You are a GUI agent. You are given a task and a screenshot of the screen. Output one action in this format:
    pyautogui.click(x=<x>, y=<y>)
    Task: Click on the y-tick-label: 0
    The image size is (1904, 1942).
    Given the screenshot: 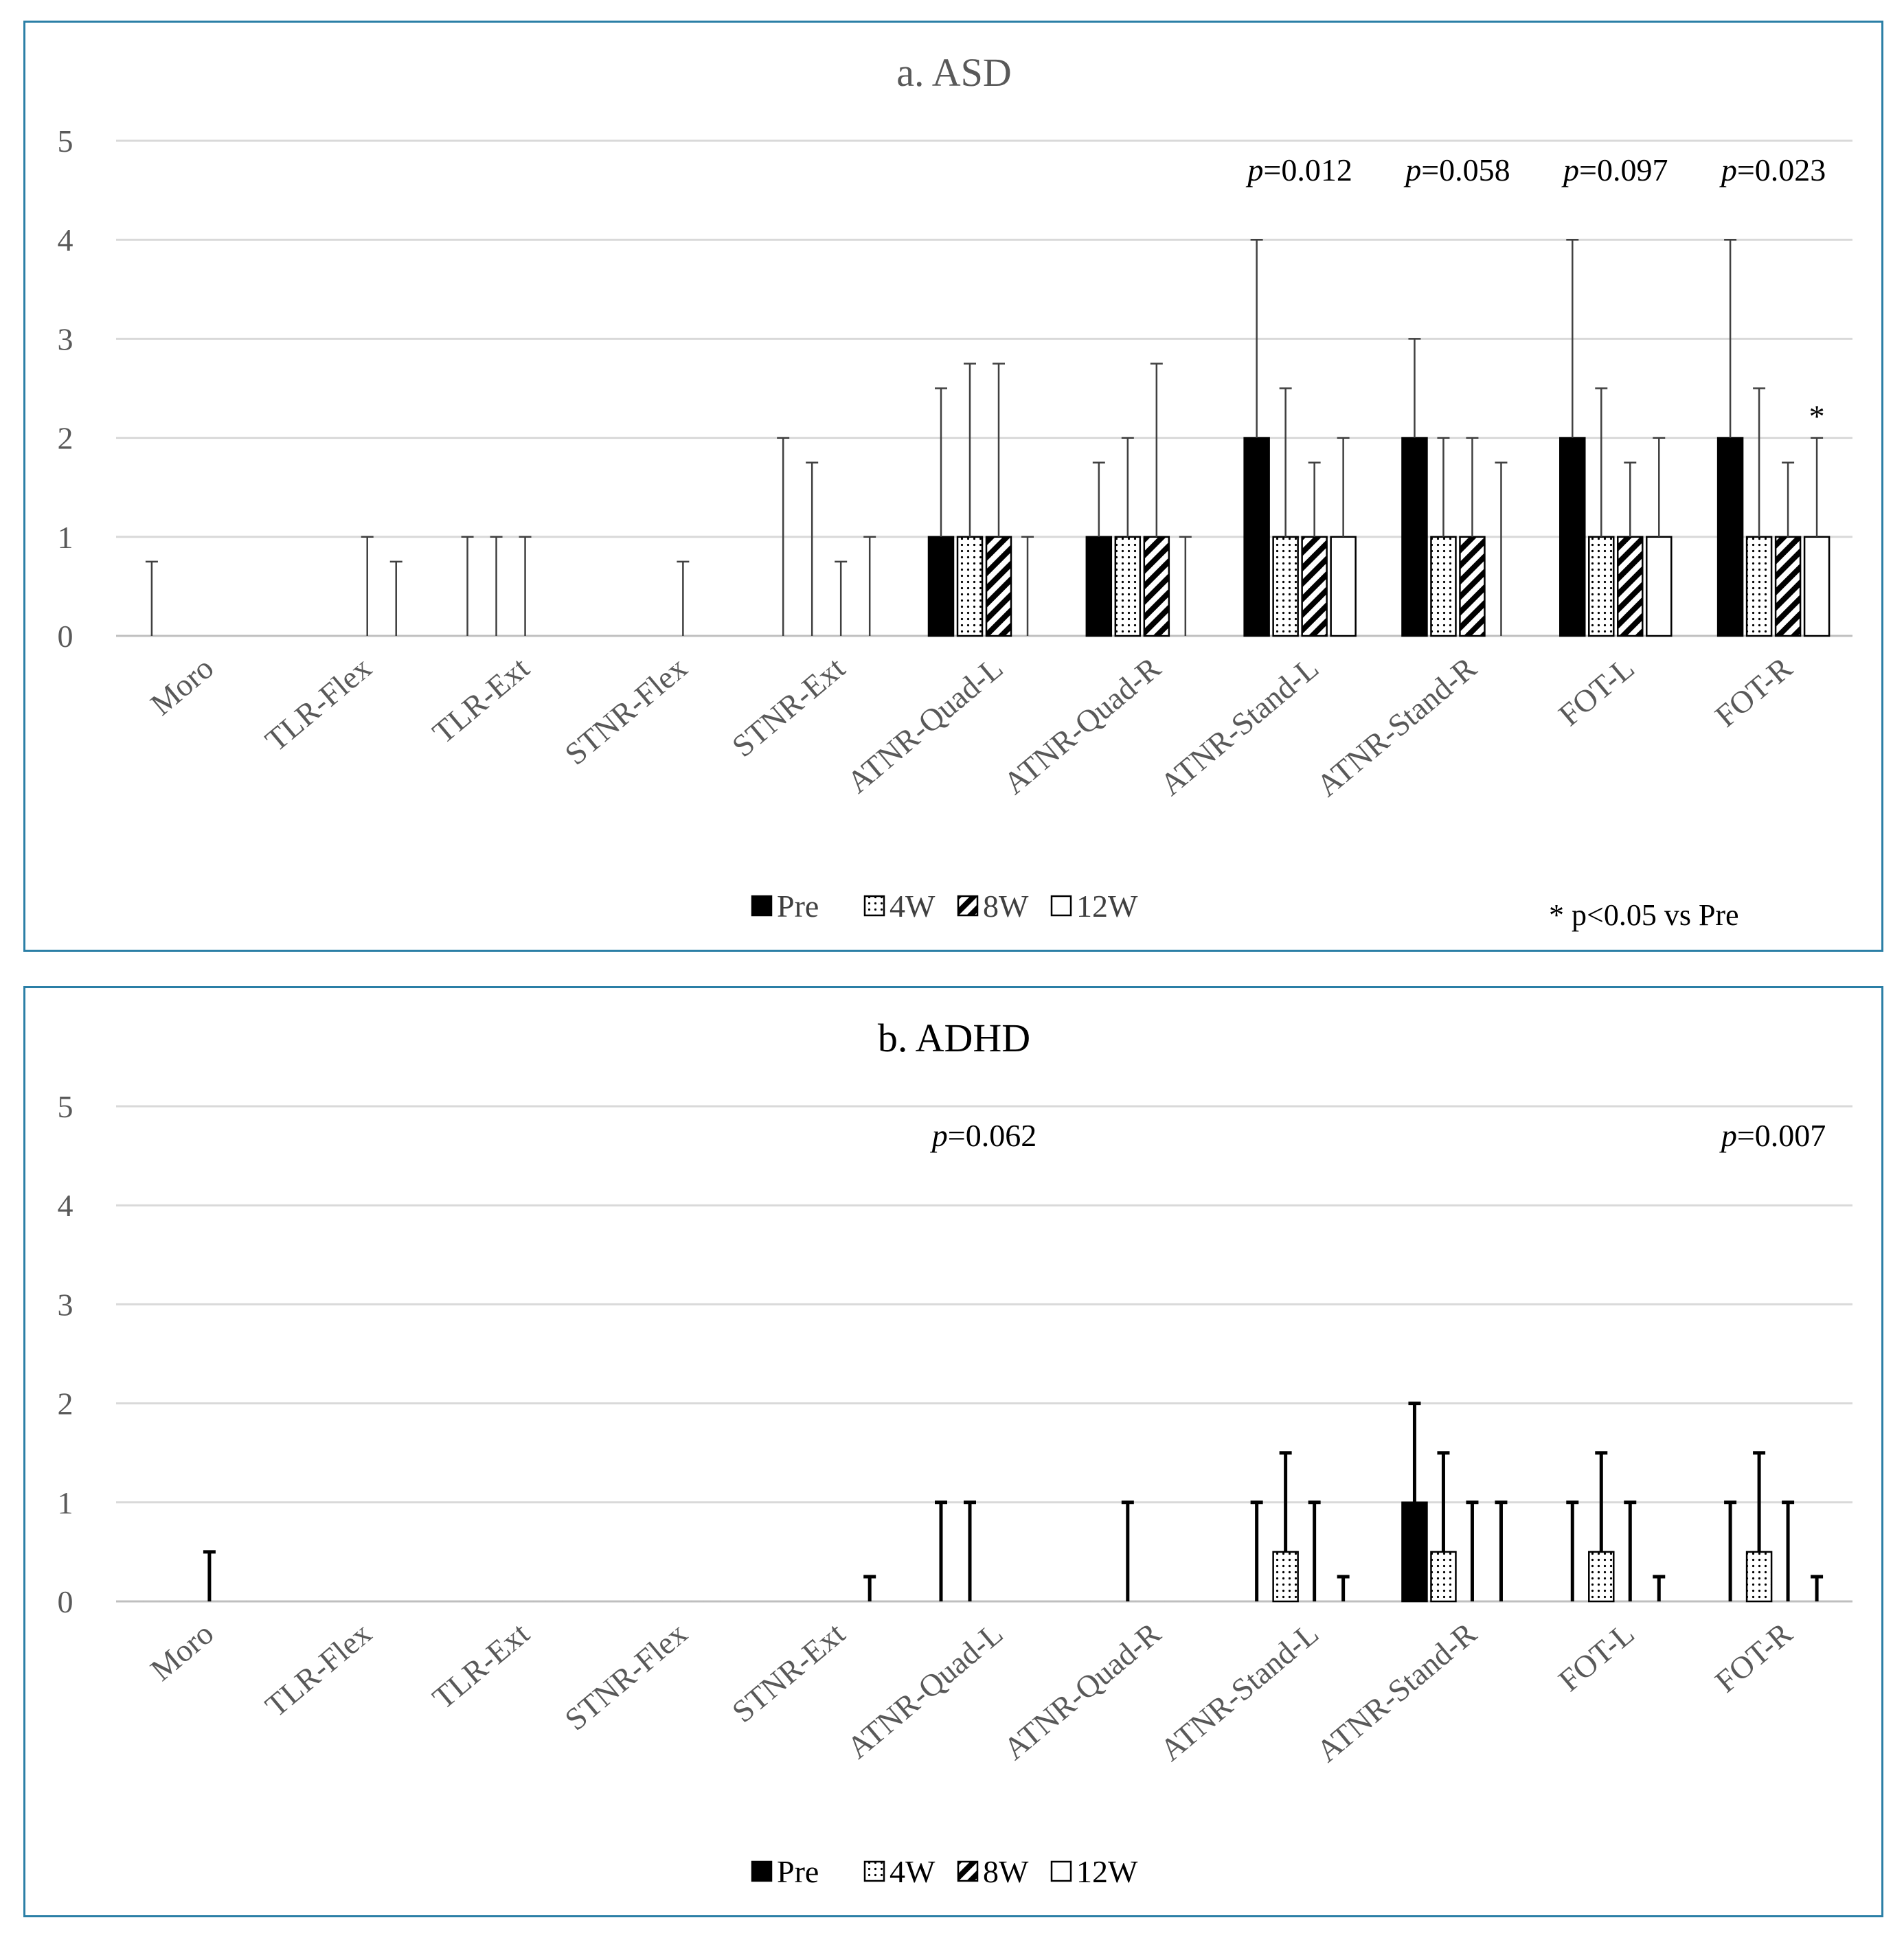 What is the action you would take?
    pyautogui.click(x=65, y=636)
    